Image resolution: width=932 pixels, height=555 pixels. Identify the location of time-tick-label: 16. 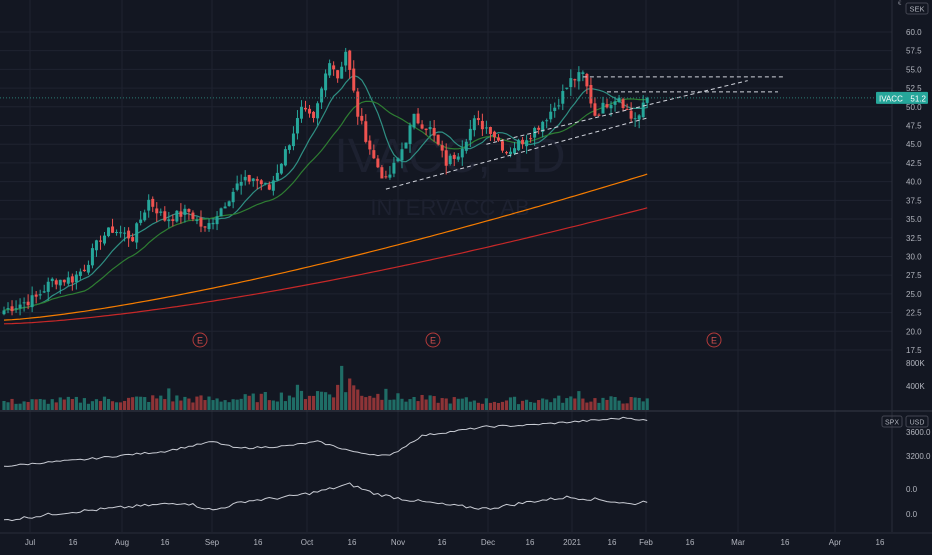
(73, 542).